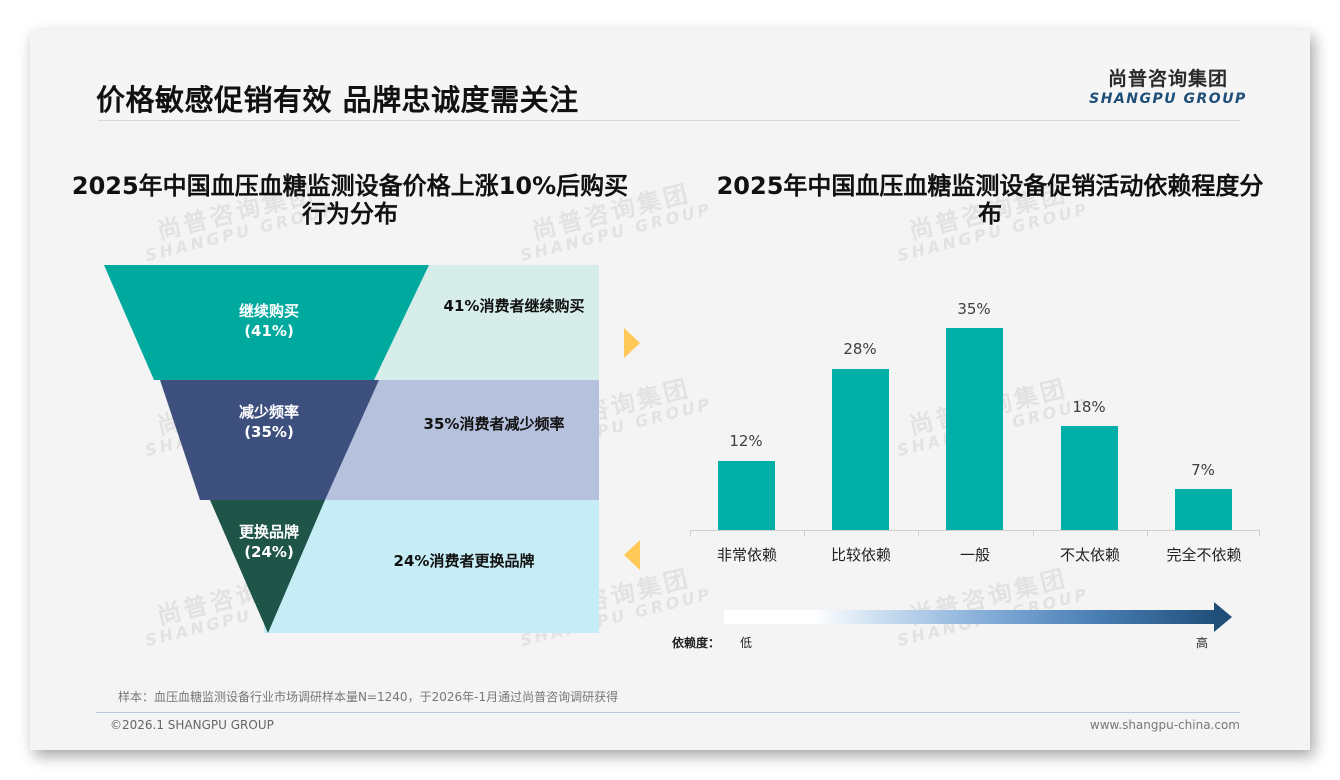 The image size is (1340, 780). I want to click on dependency-scale-arrow, so click(979, 616).